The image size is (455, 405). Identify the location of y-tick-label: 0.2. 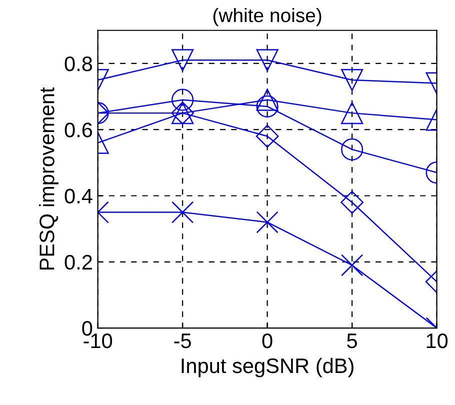
(78, 262).